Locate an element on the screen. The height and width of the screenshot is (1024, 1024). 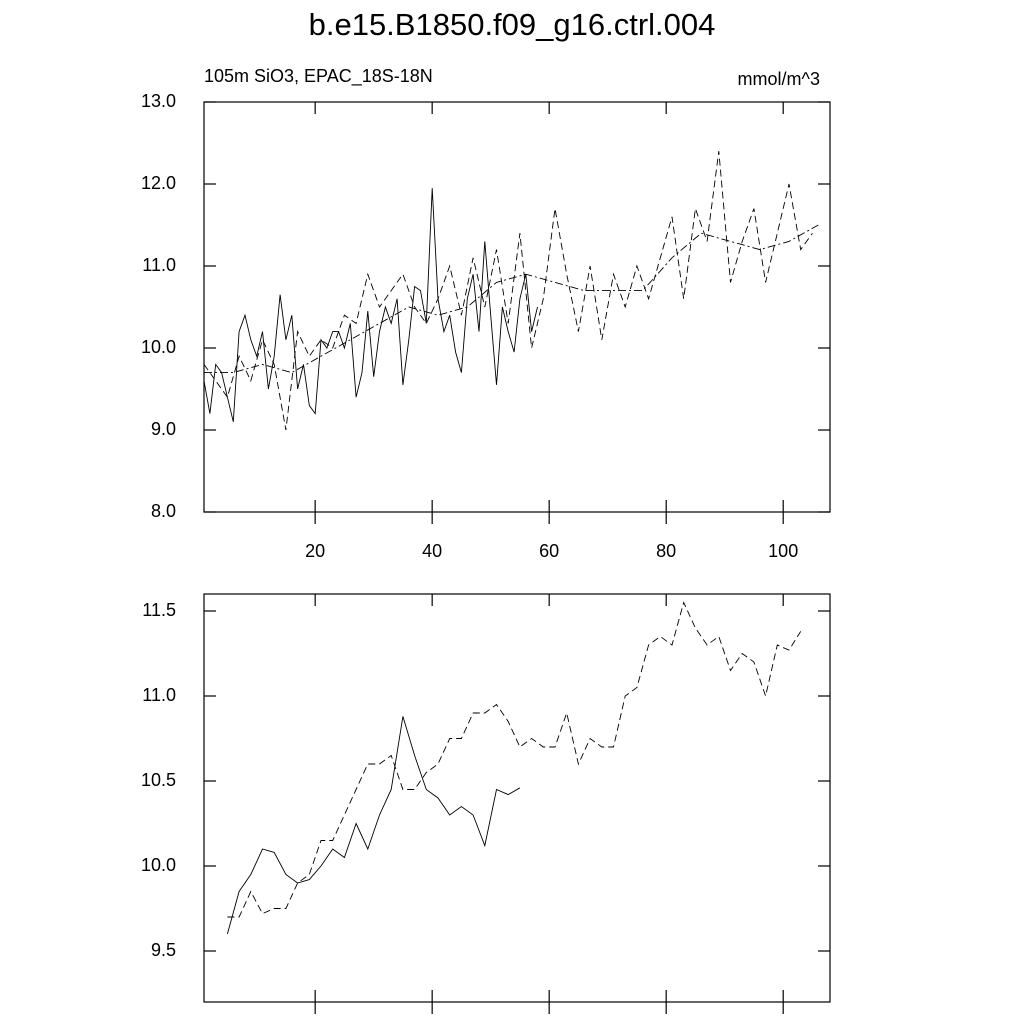
x-tick-label: 60 is located at coordinates (549, 551).